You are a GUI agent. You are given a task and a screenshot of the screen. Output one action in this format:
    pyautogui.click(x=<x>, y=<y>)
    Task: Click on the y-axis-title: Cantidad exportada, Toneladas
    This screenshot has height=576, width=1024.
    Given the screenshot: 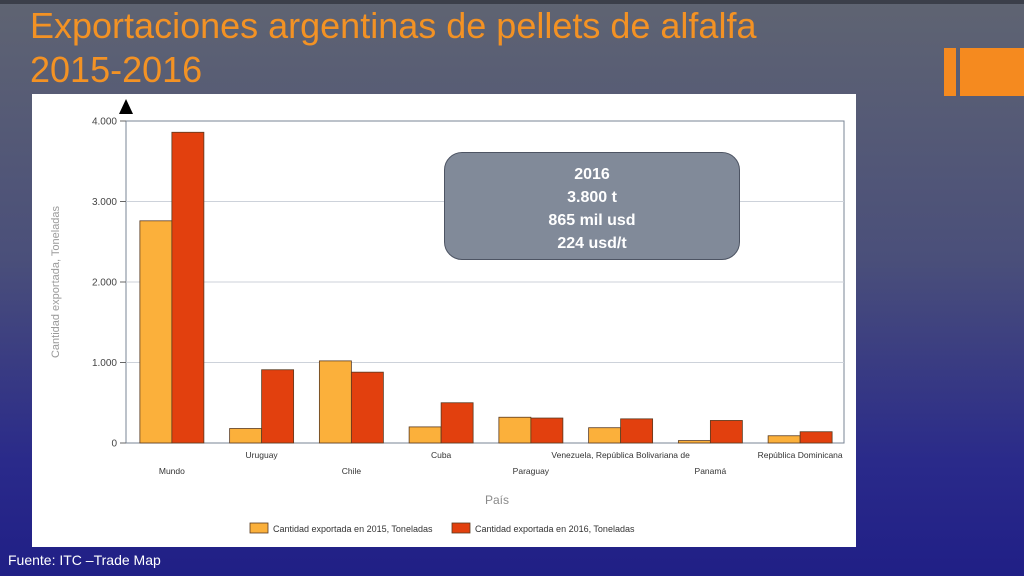 What is the action you would take?
    pyautogui.click(x=56, y=281)
    